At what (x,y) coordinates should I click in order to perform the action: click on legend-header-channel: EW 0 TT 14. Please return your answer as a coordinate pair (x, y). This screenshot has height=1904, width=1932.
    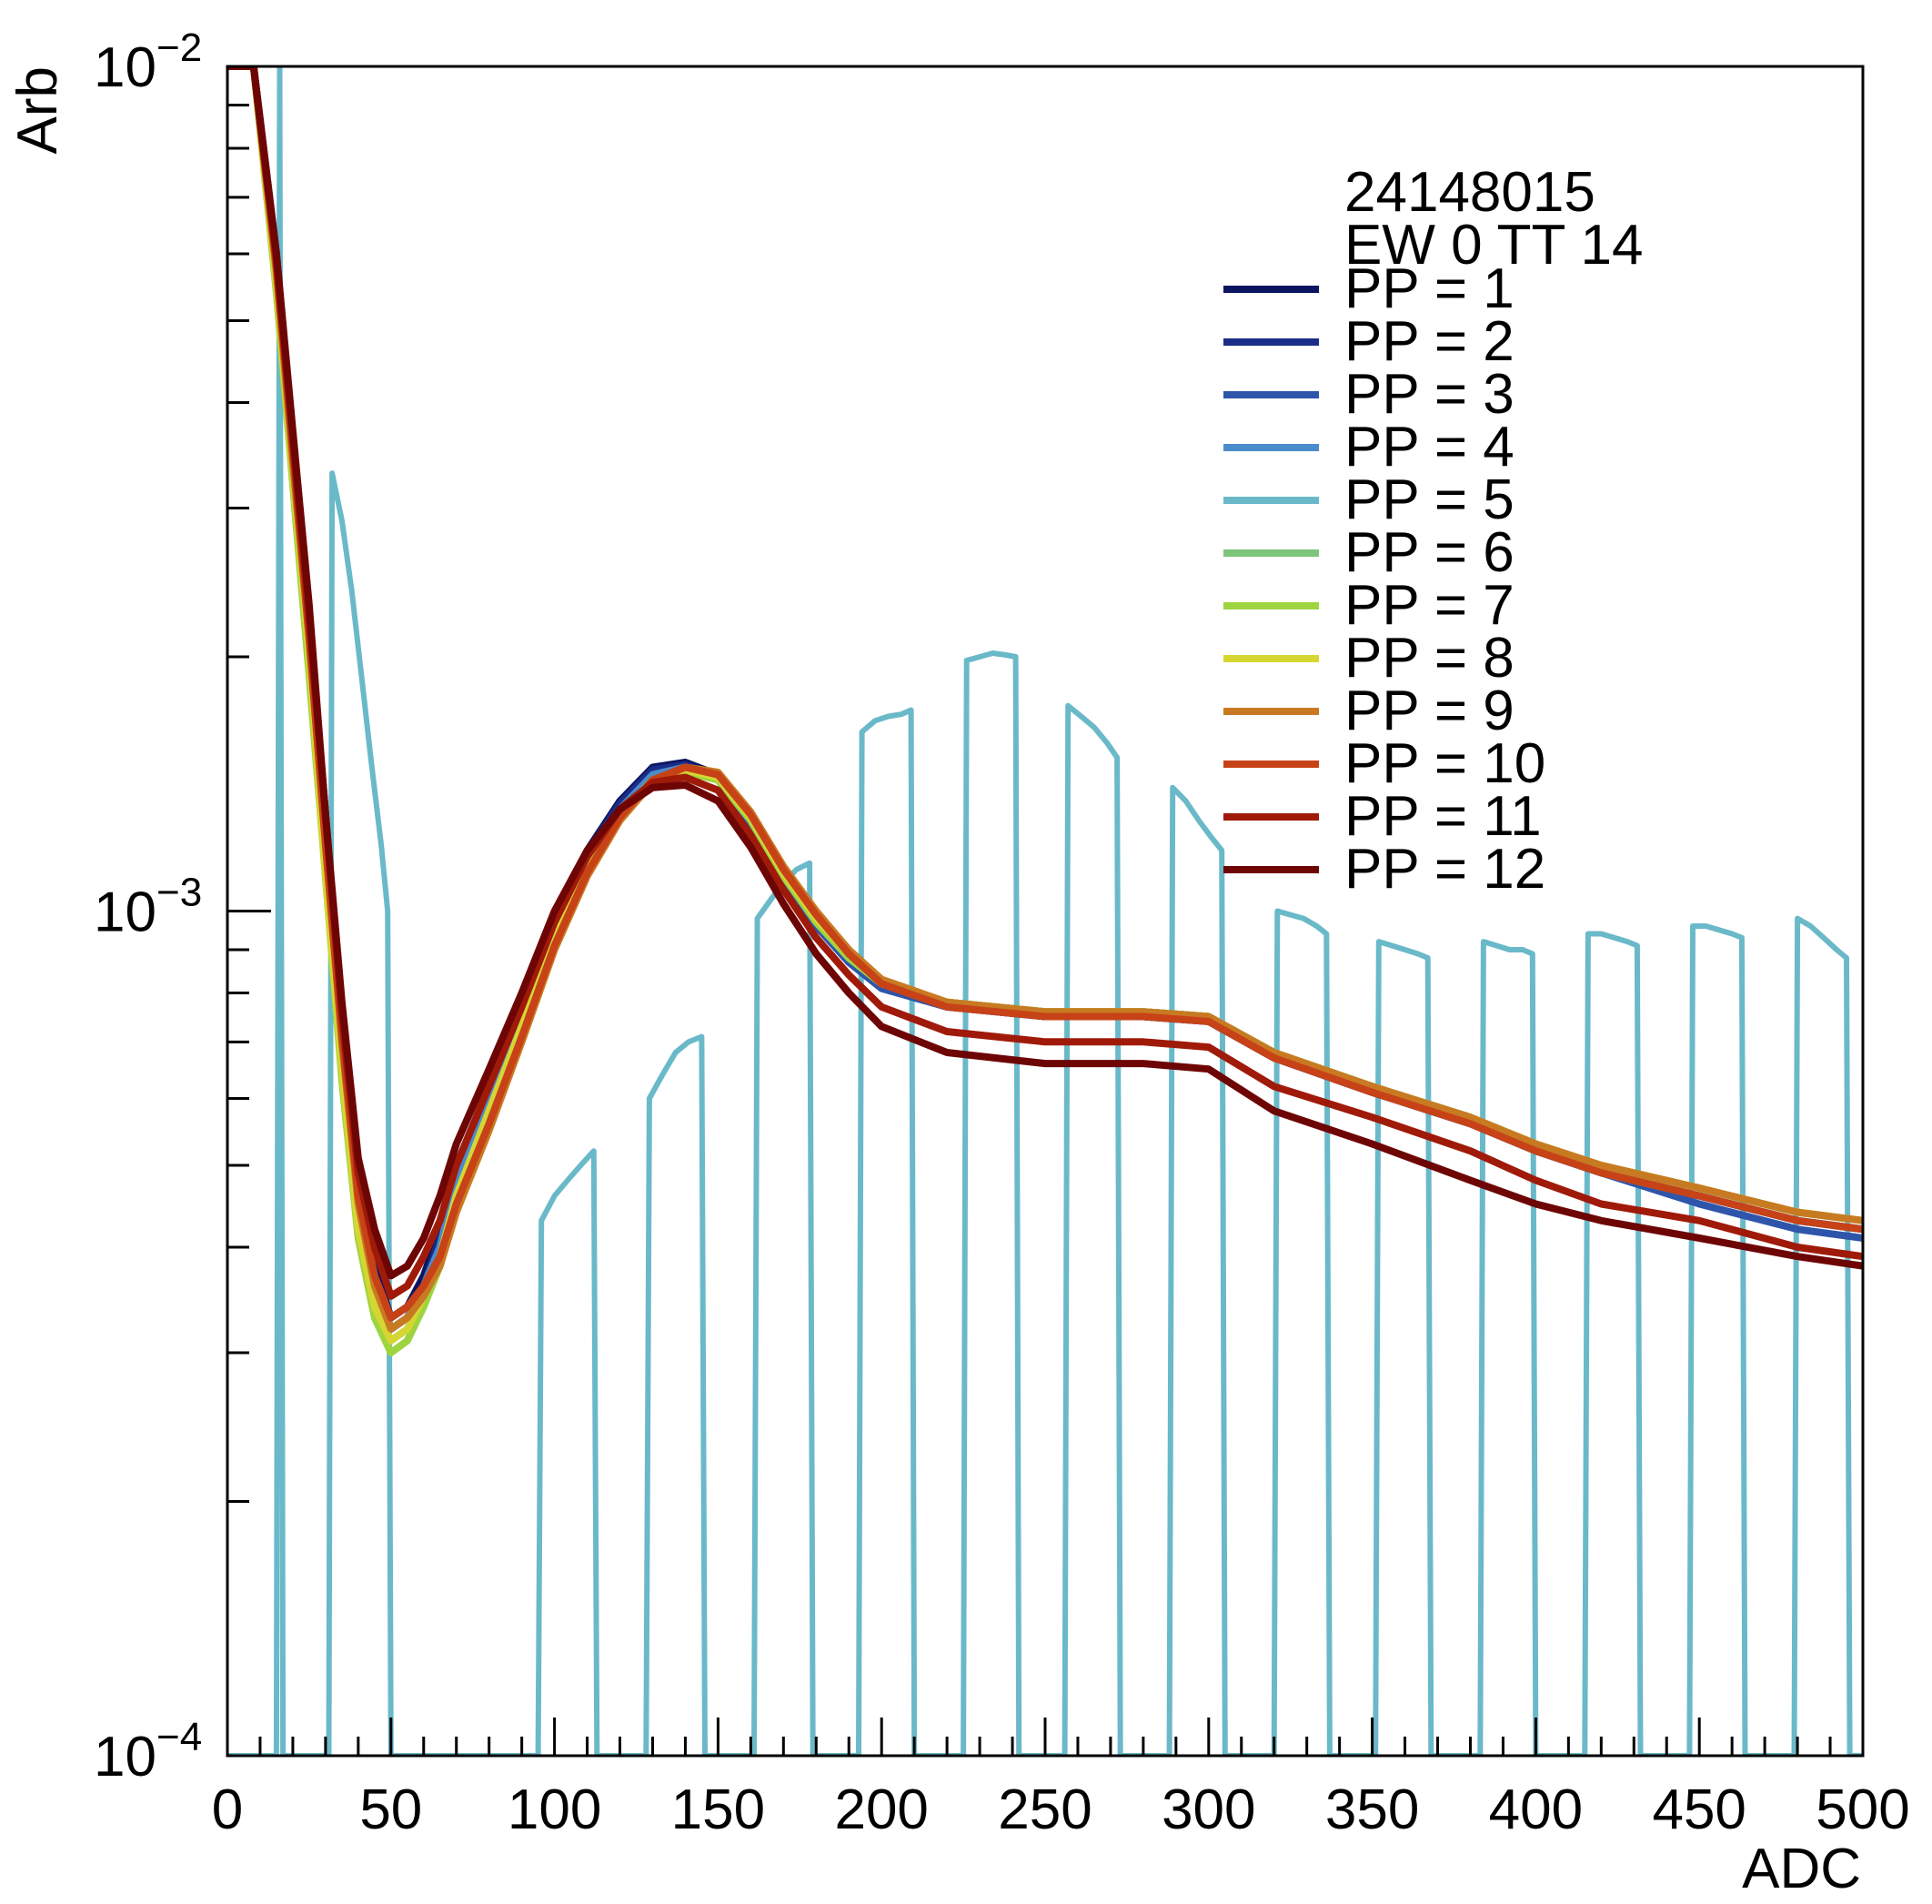
    Looking at the image, I should click on (1494, 246).